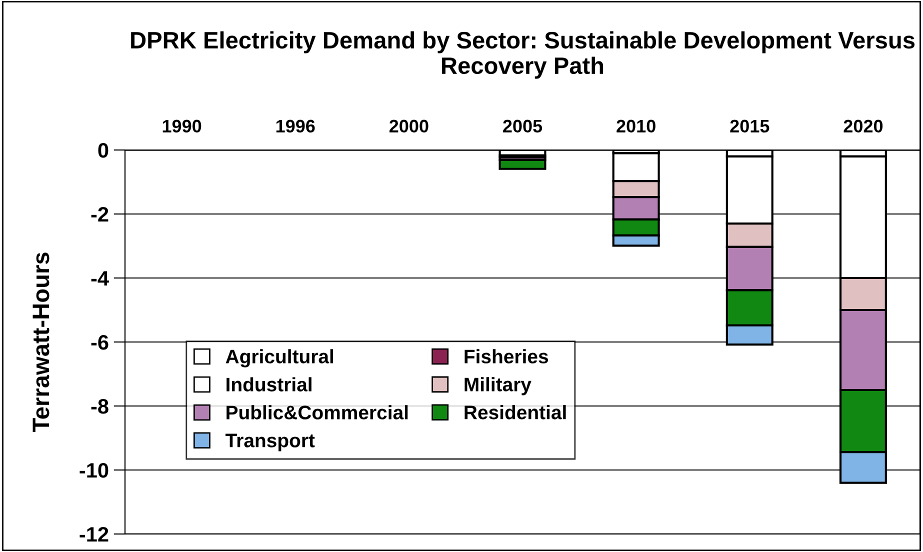  I want to click on y-axis-title: Terrawatt-Hours, so click(41, 342).